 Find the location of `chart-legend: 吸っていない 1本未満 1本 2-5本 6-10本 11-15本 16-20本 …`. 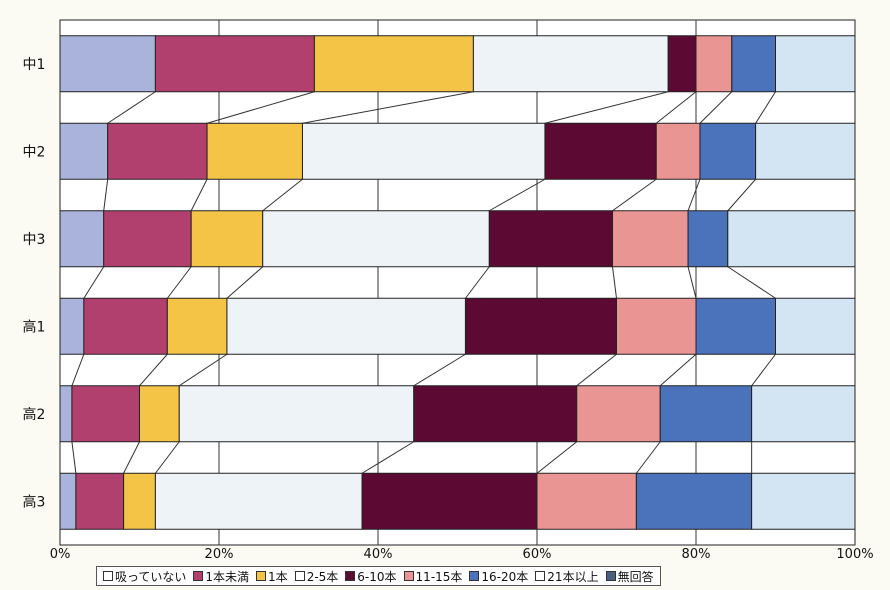

chart-legend: 吸っていない 1本未満 1本 2-5本 6-10本 11-15本 16-20本 … is located at coordinates (378, 576).